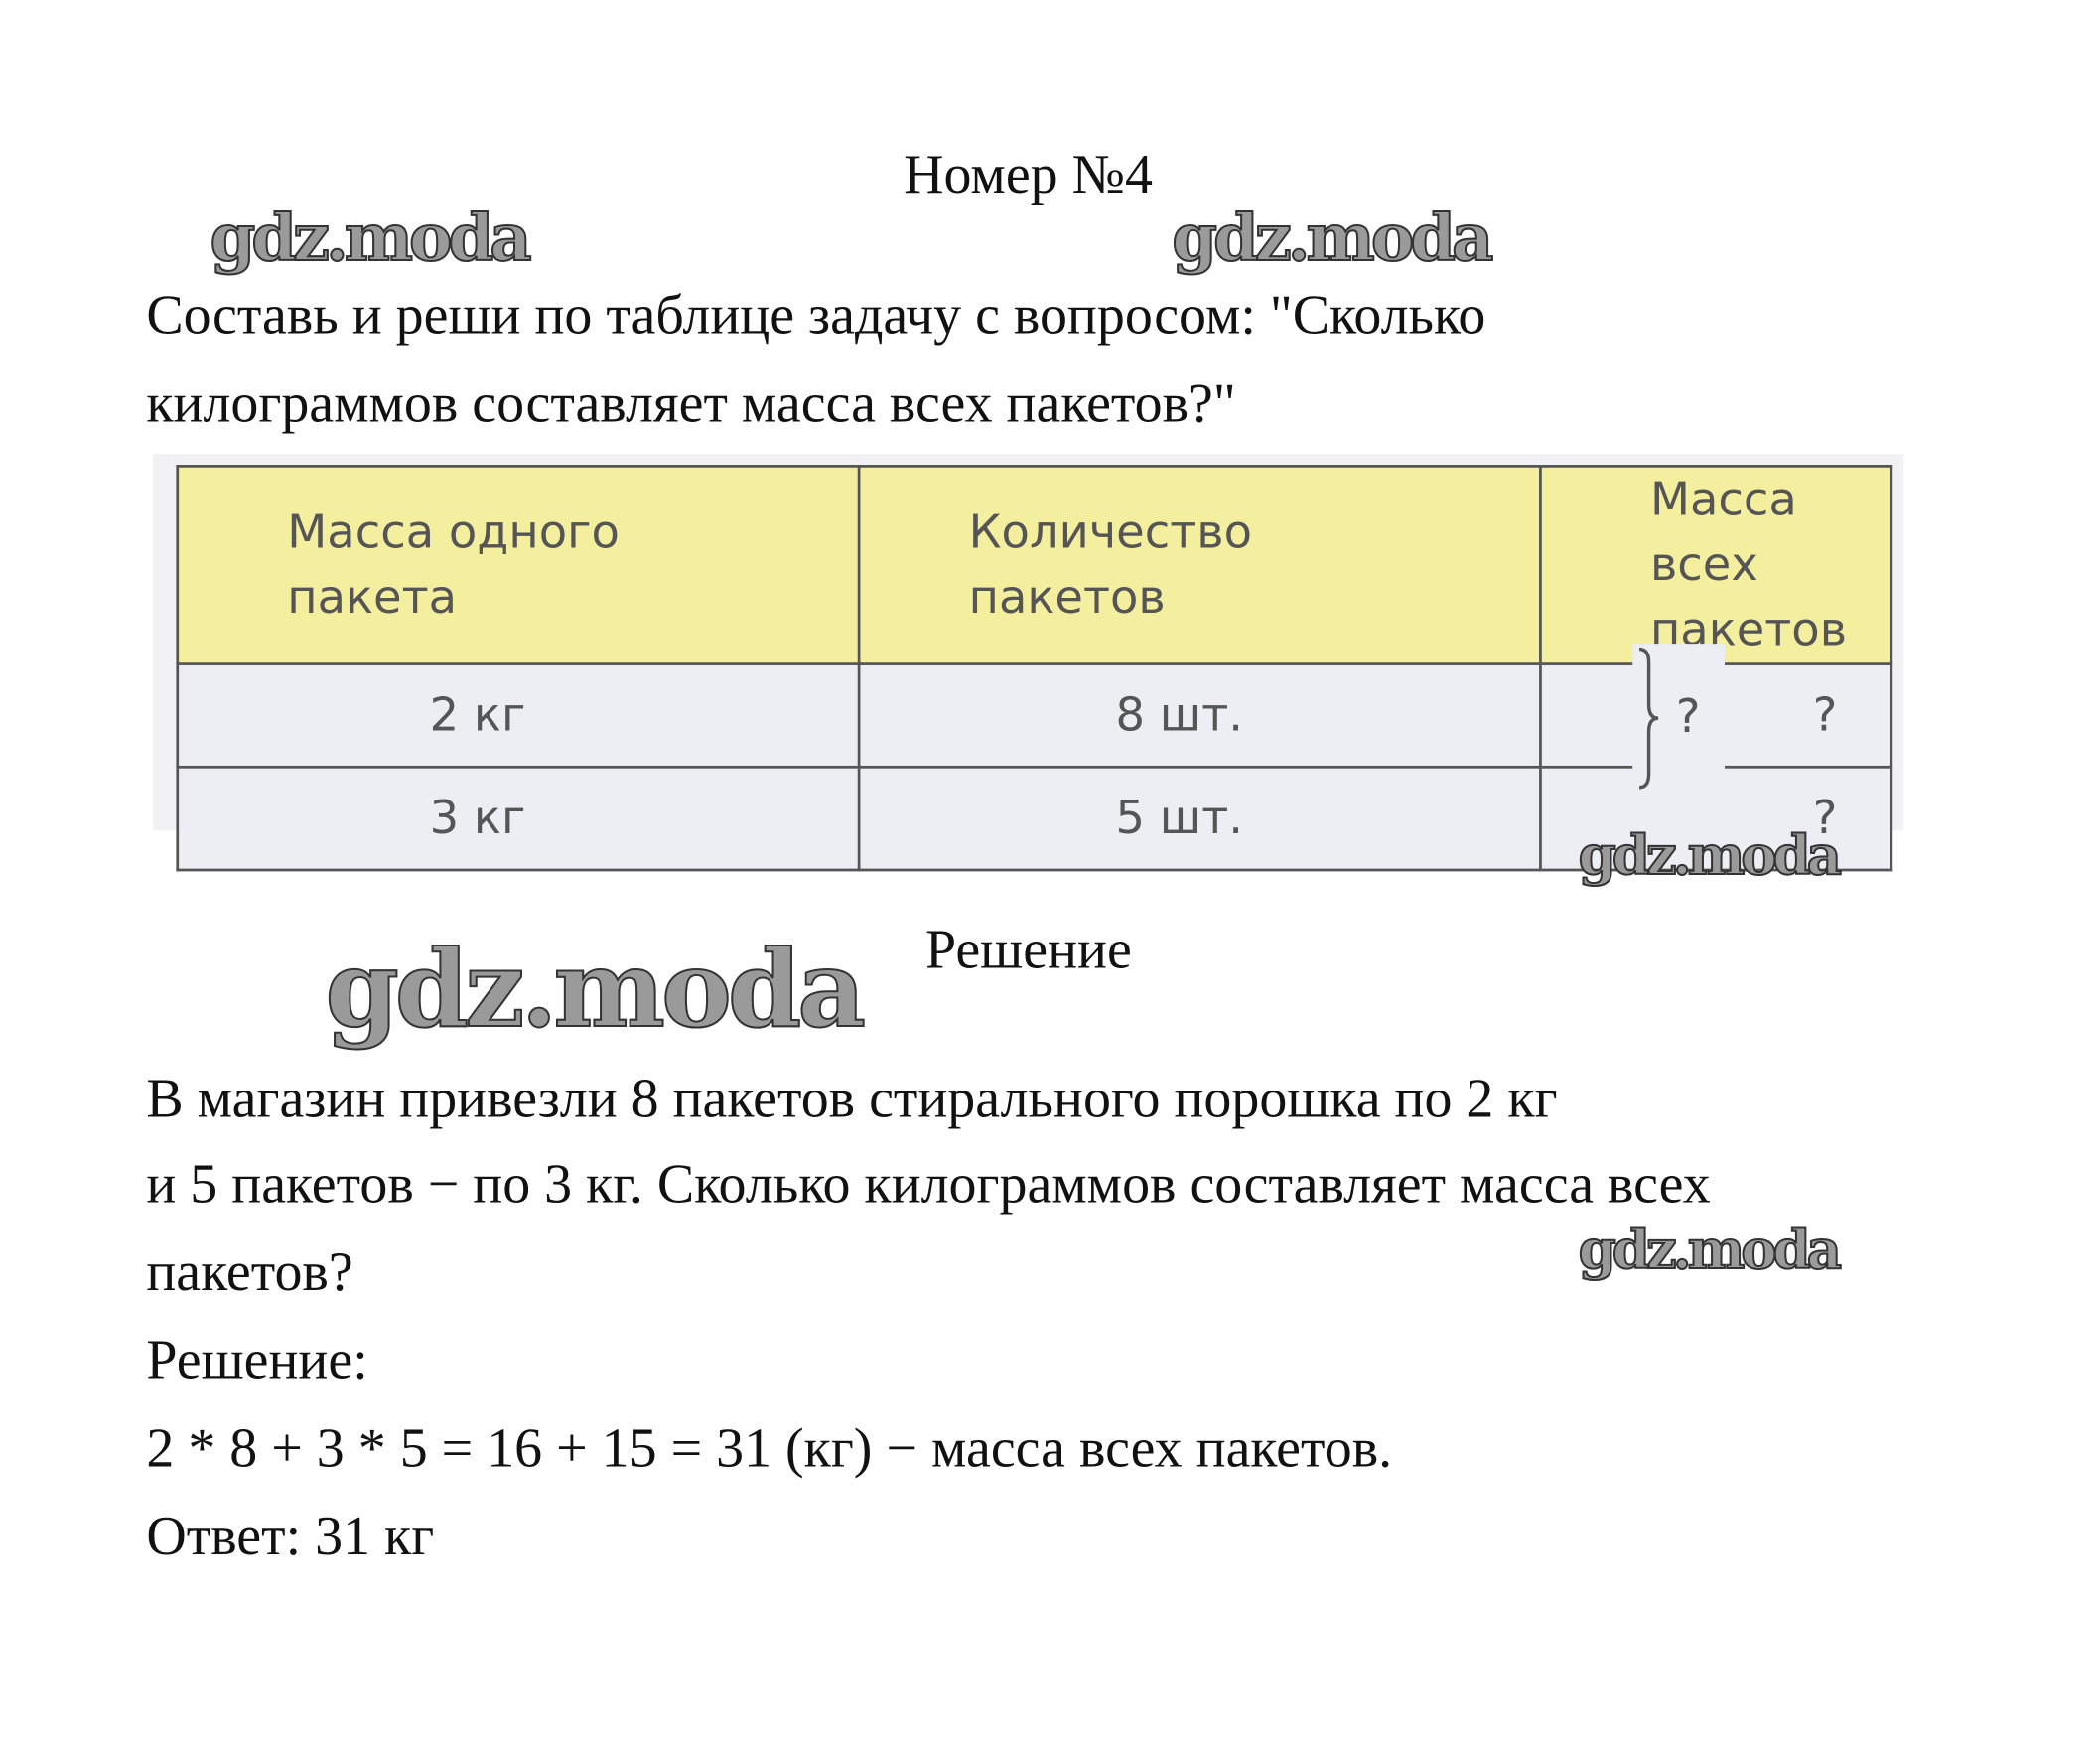  Describe the element at coordinates (1688, 717) in the screenshot. I see `total-question: ?` at that location.